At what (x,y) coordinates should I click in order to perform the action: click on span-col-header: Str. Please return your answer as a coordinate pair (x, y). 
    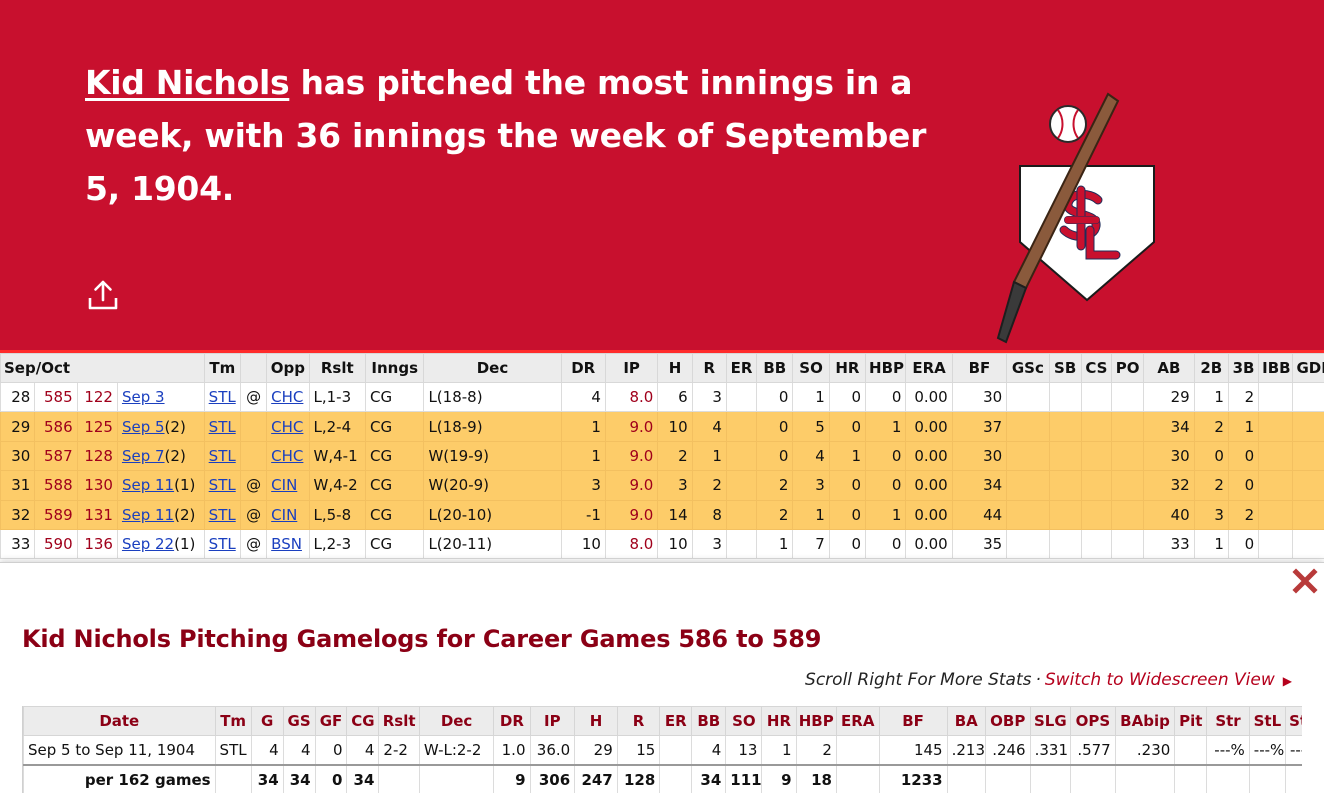
    Looking at the image, I should click on (1228, 721).